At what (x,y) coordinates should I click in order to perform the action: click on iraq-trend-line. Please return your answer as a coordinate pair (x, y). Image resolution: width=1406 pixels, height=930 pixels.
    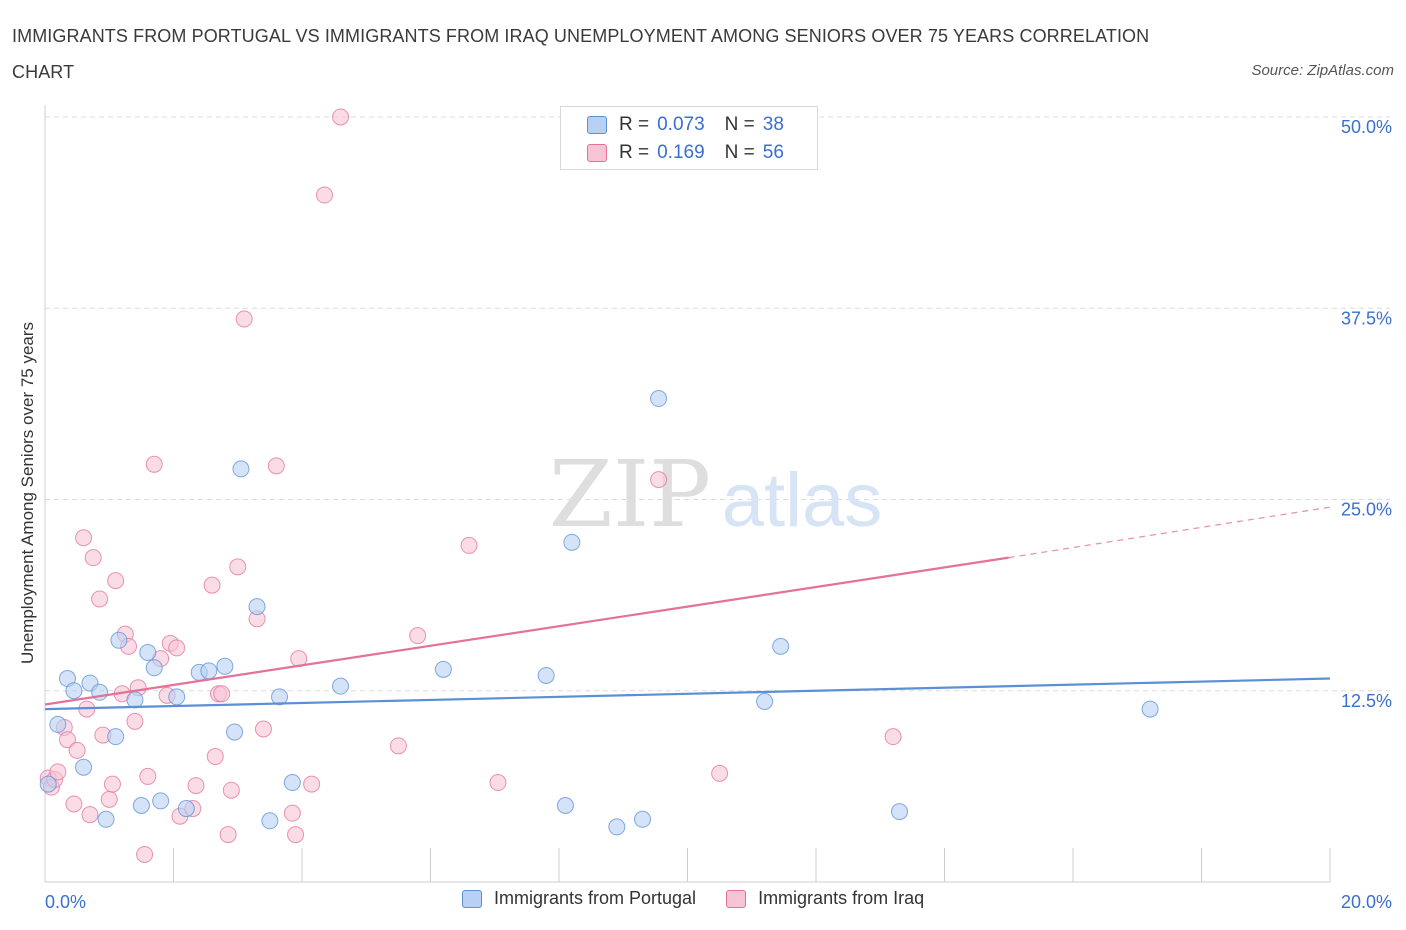
    Looking at the image, I should click on (526, 631).